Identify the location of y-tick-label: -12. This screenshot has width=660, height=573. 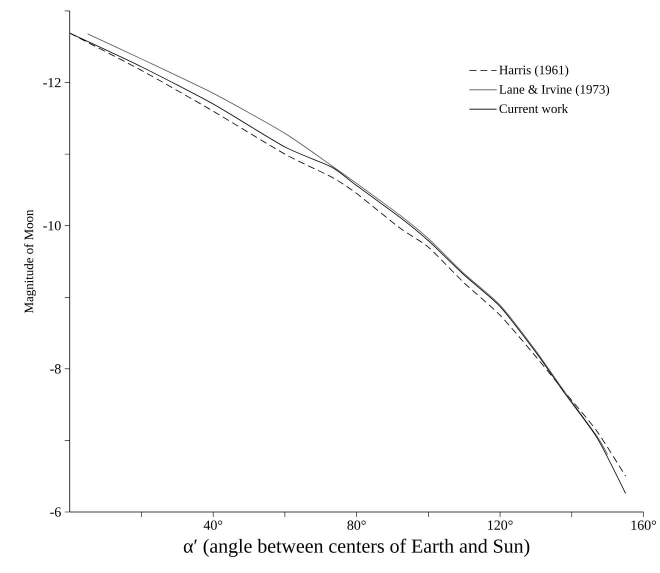
(51, 83).